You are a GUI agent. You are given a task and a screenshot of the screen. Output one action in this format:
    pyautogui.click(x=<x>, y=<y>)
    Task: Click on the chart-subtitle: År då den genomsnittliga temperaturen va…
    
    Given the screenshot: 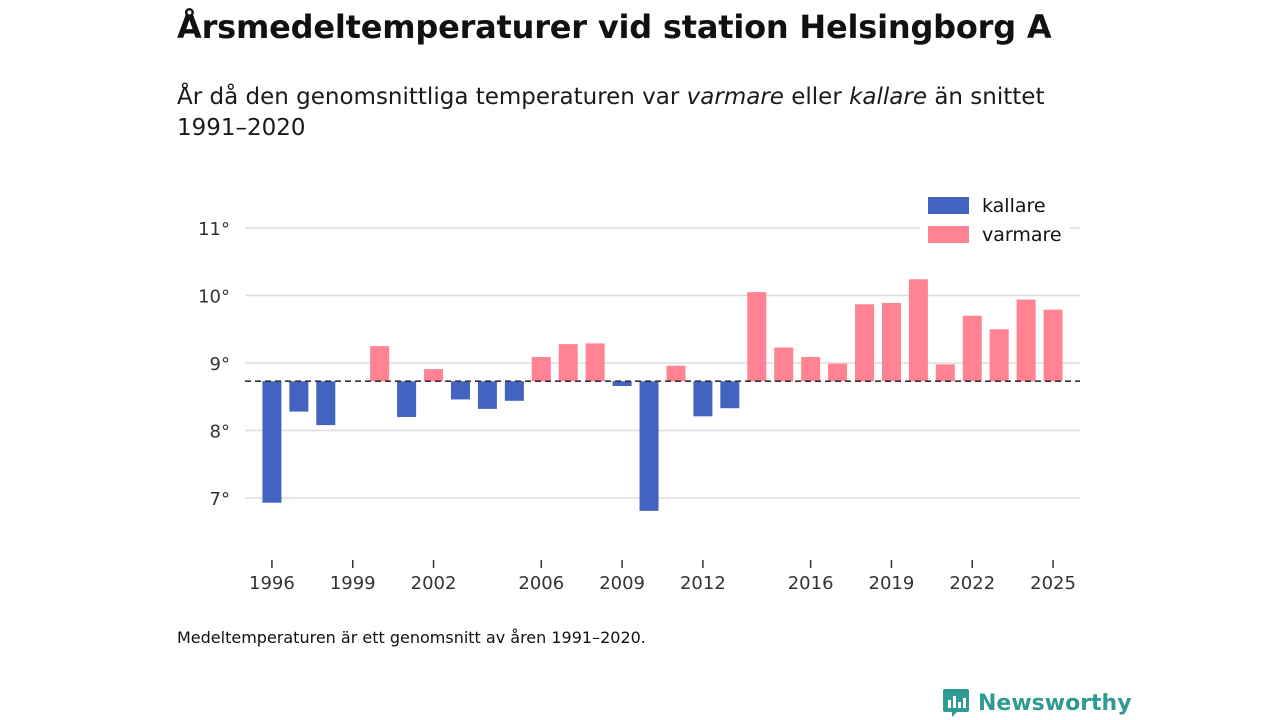 What is the action you would take?
    pyautogui.click(x=617, y=113)
    